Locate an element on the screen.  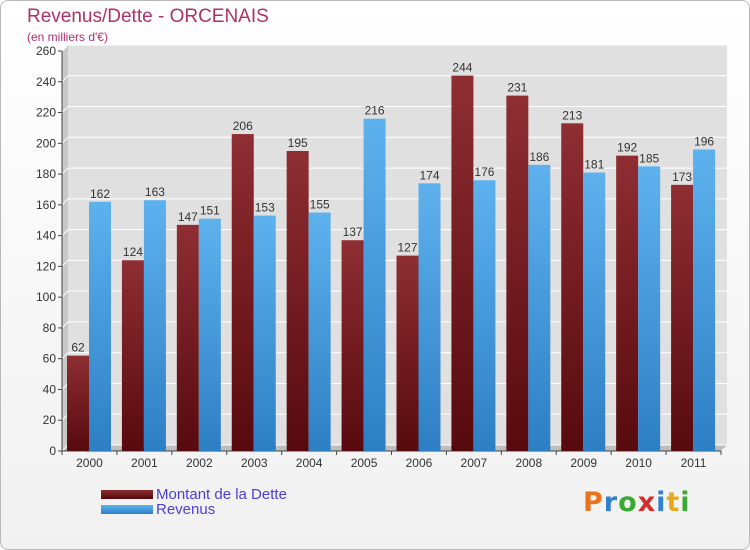
bar-dette-2010 is located at coordinates (627, 303).